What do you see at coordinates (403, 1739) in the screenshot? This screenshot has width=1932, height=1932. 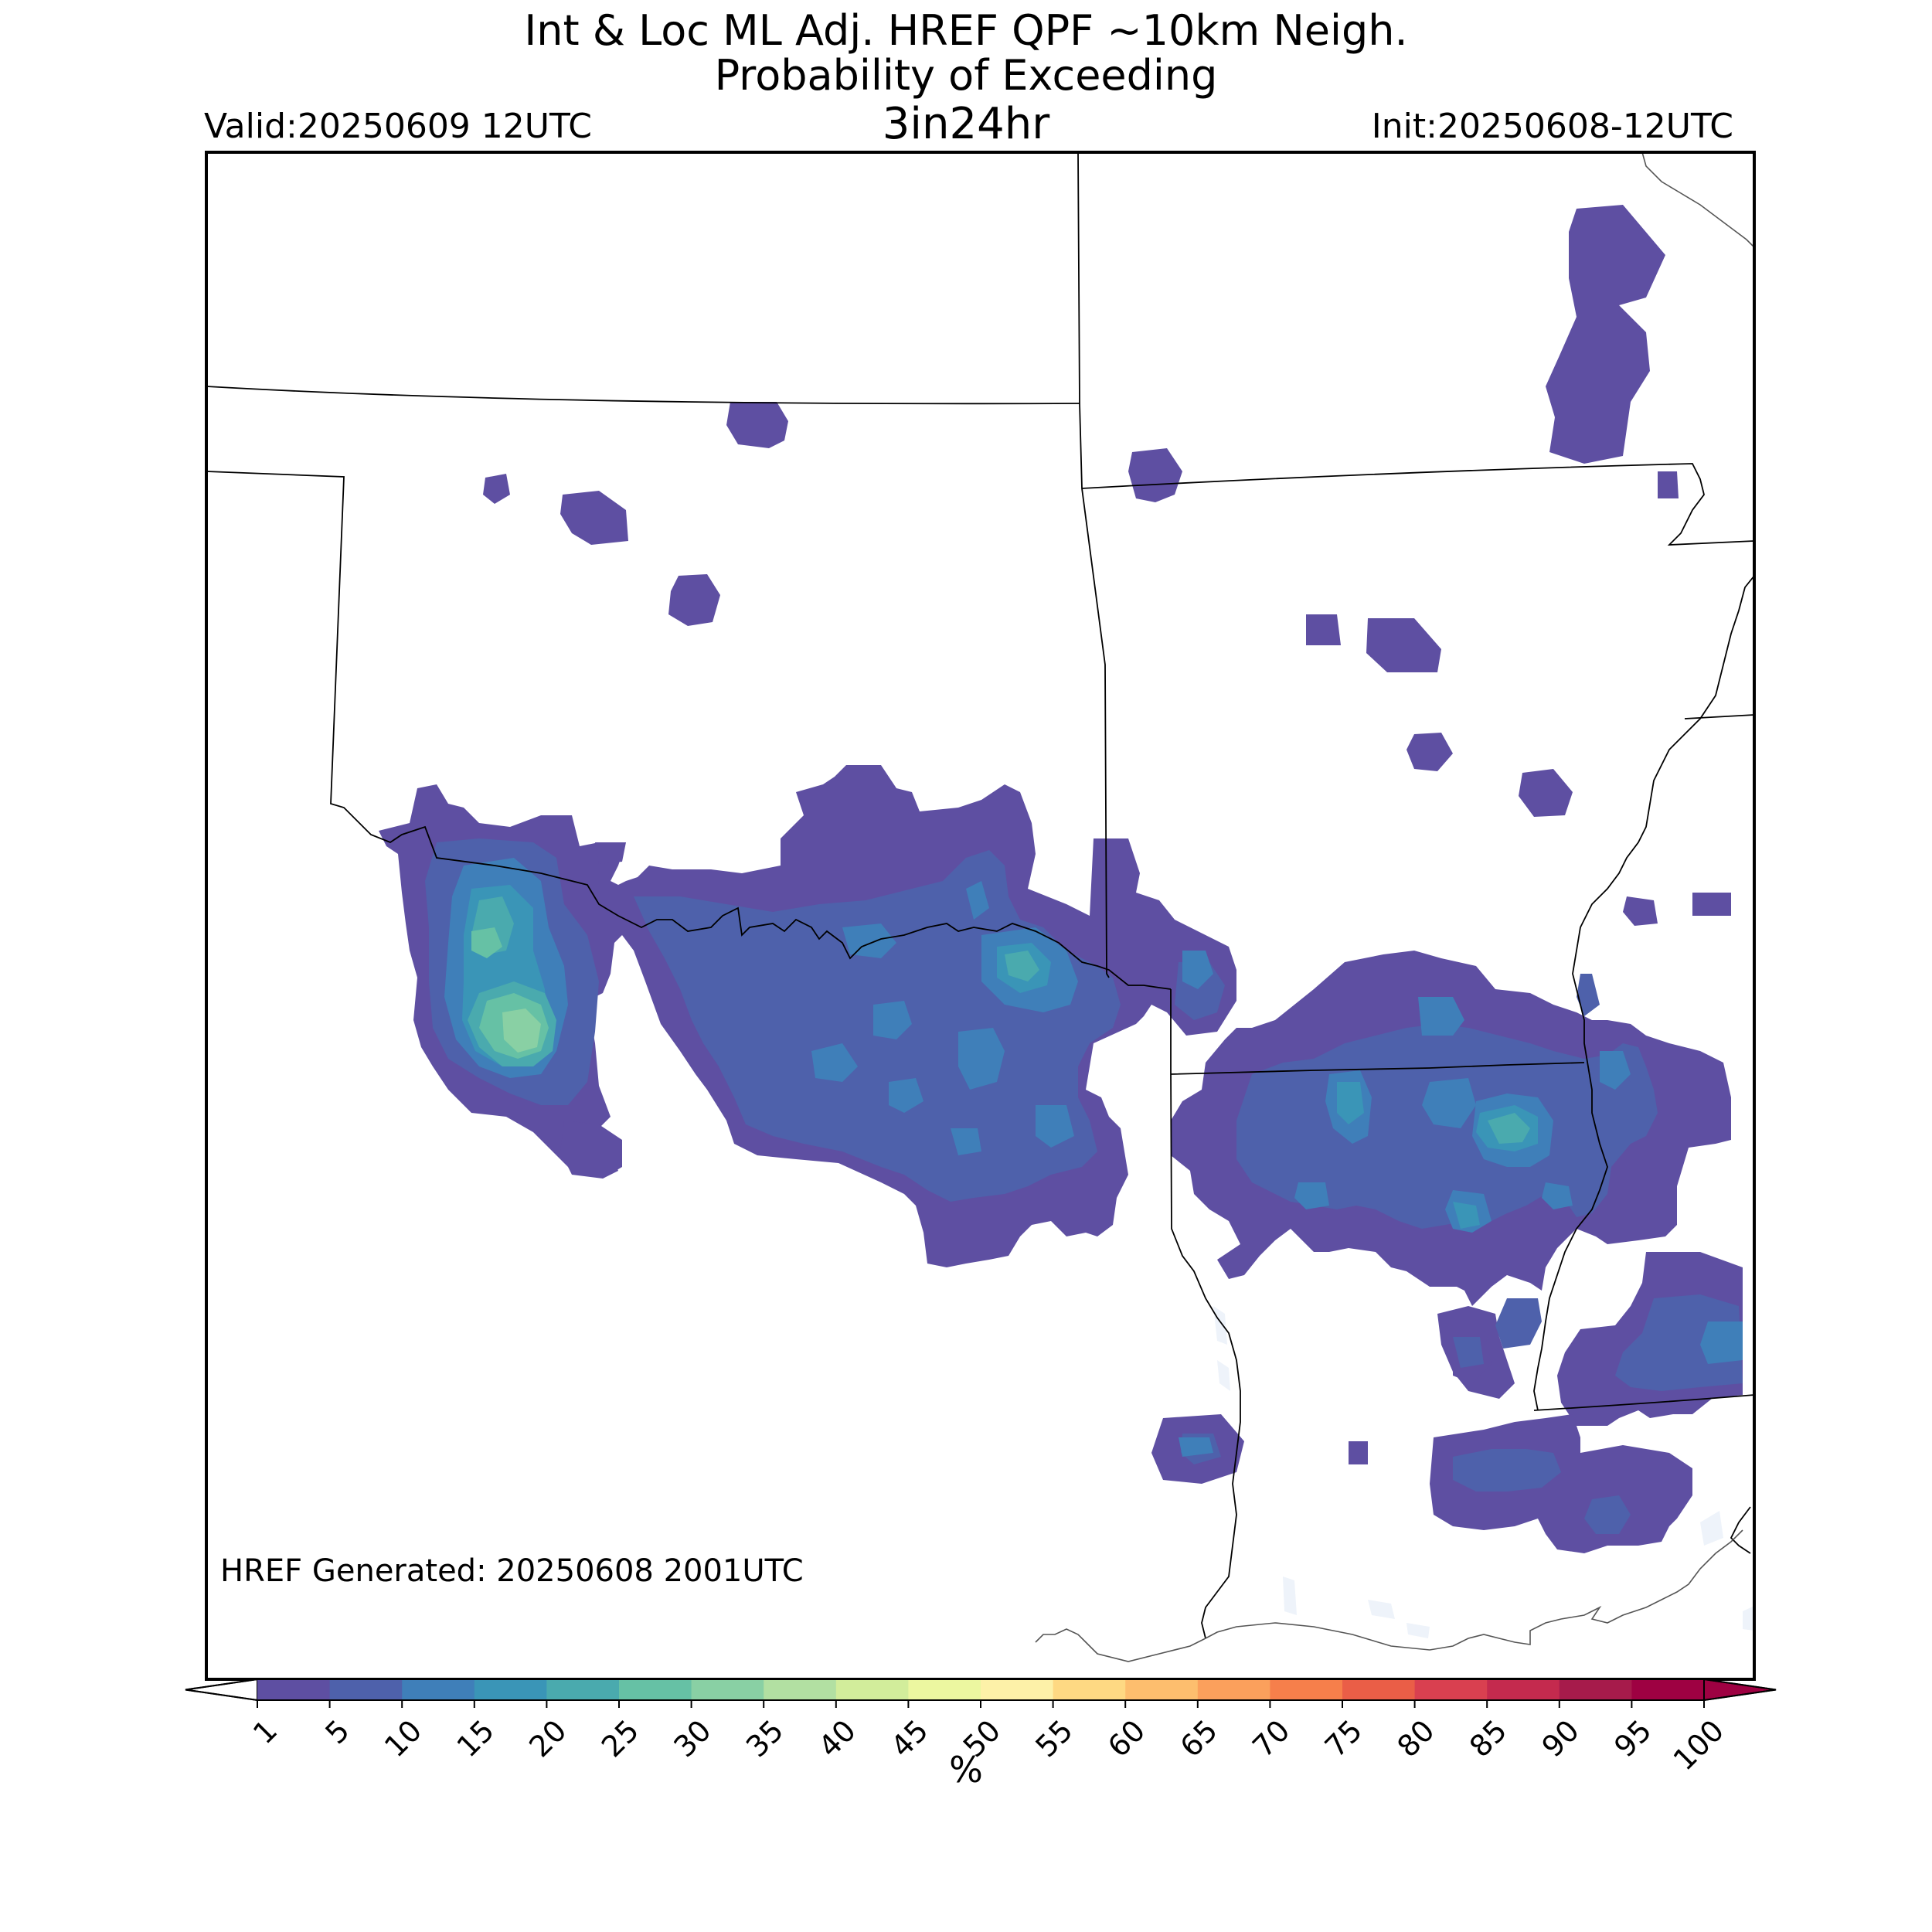 I see `colorbar-tick-label: 10` at bounding box center [403, 1739].